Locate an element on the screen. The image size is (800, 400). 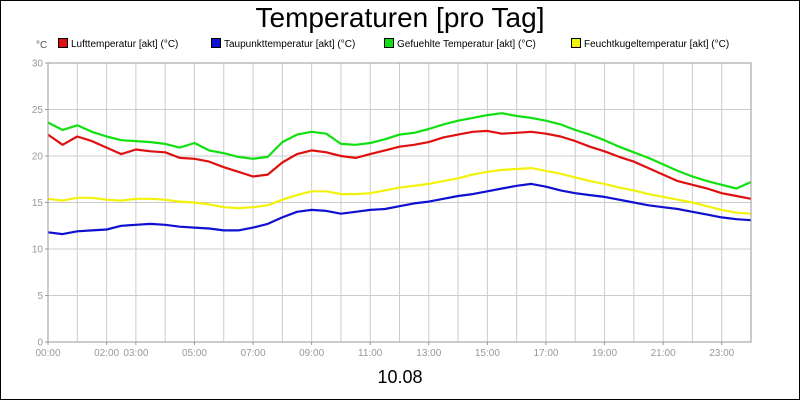
legend-item: Lufttemperatur [akt] (°C) is located at coordinates (118, 44).